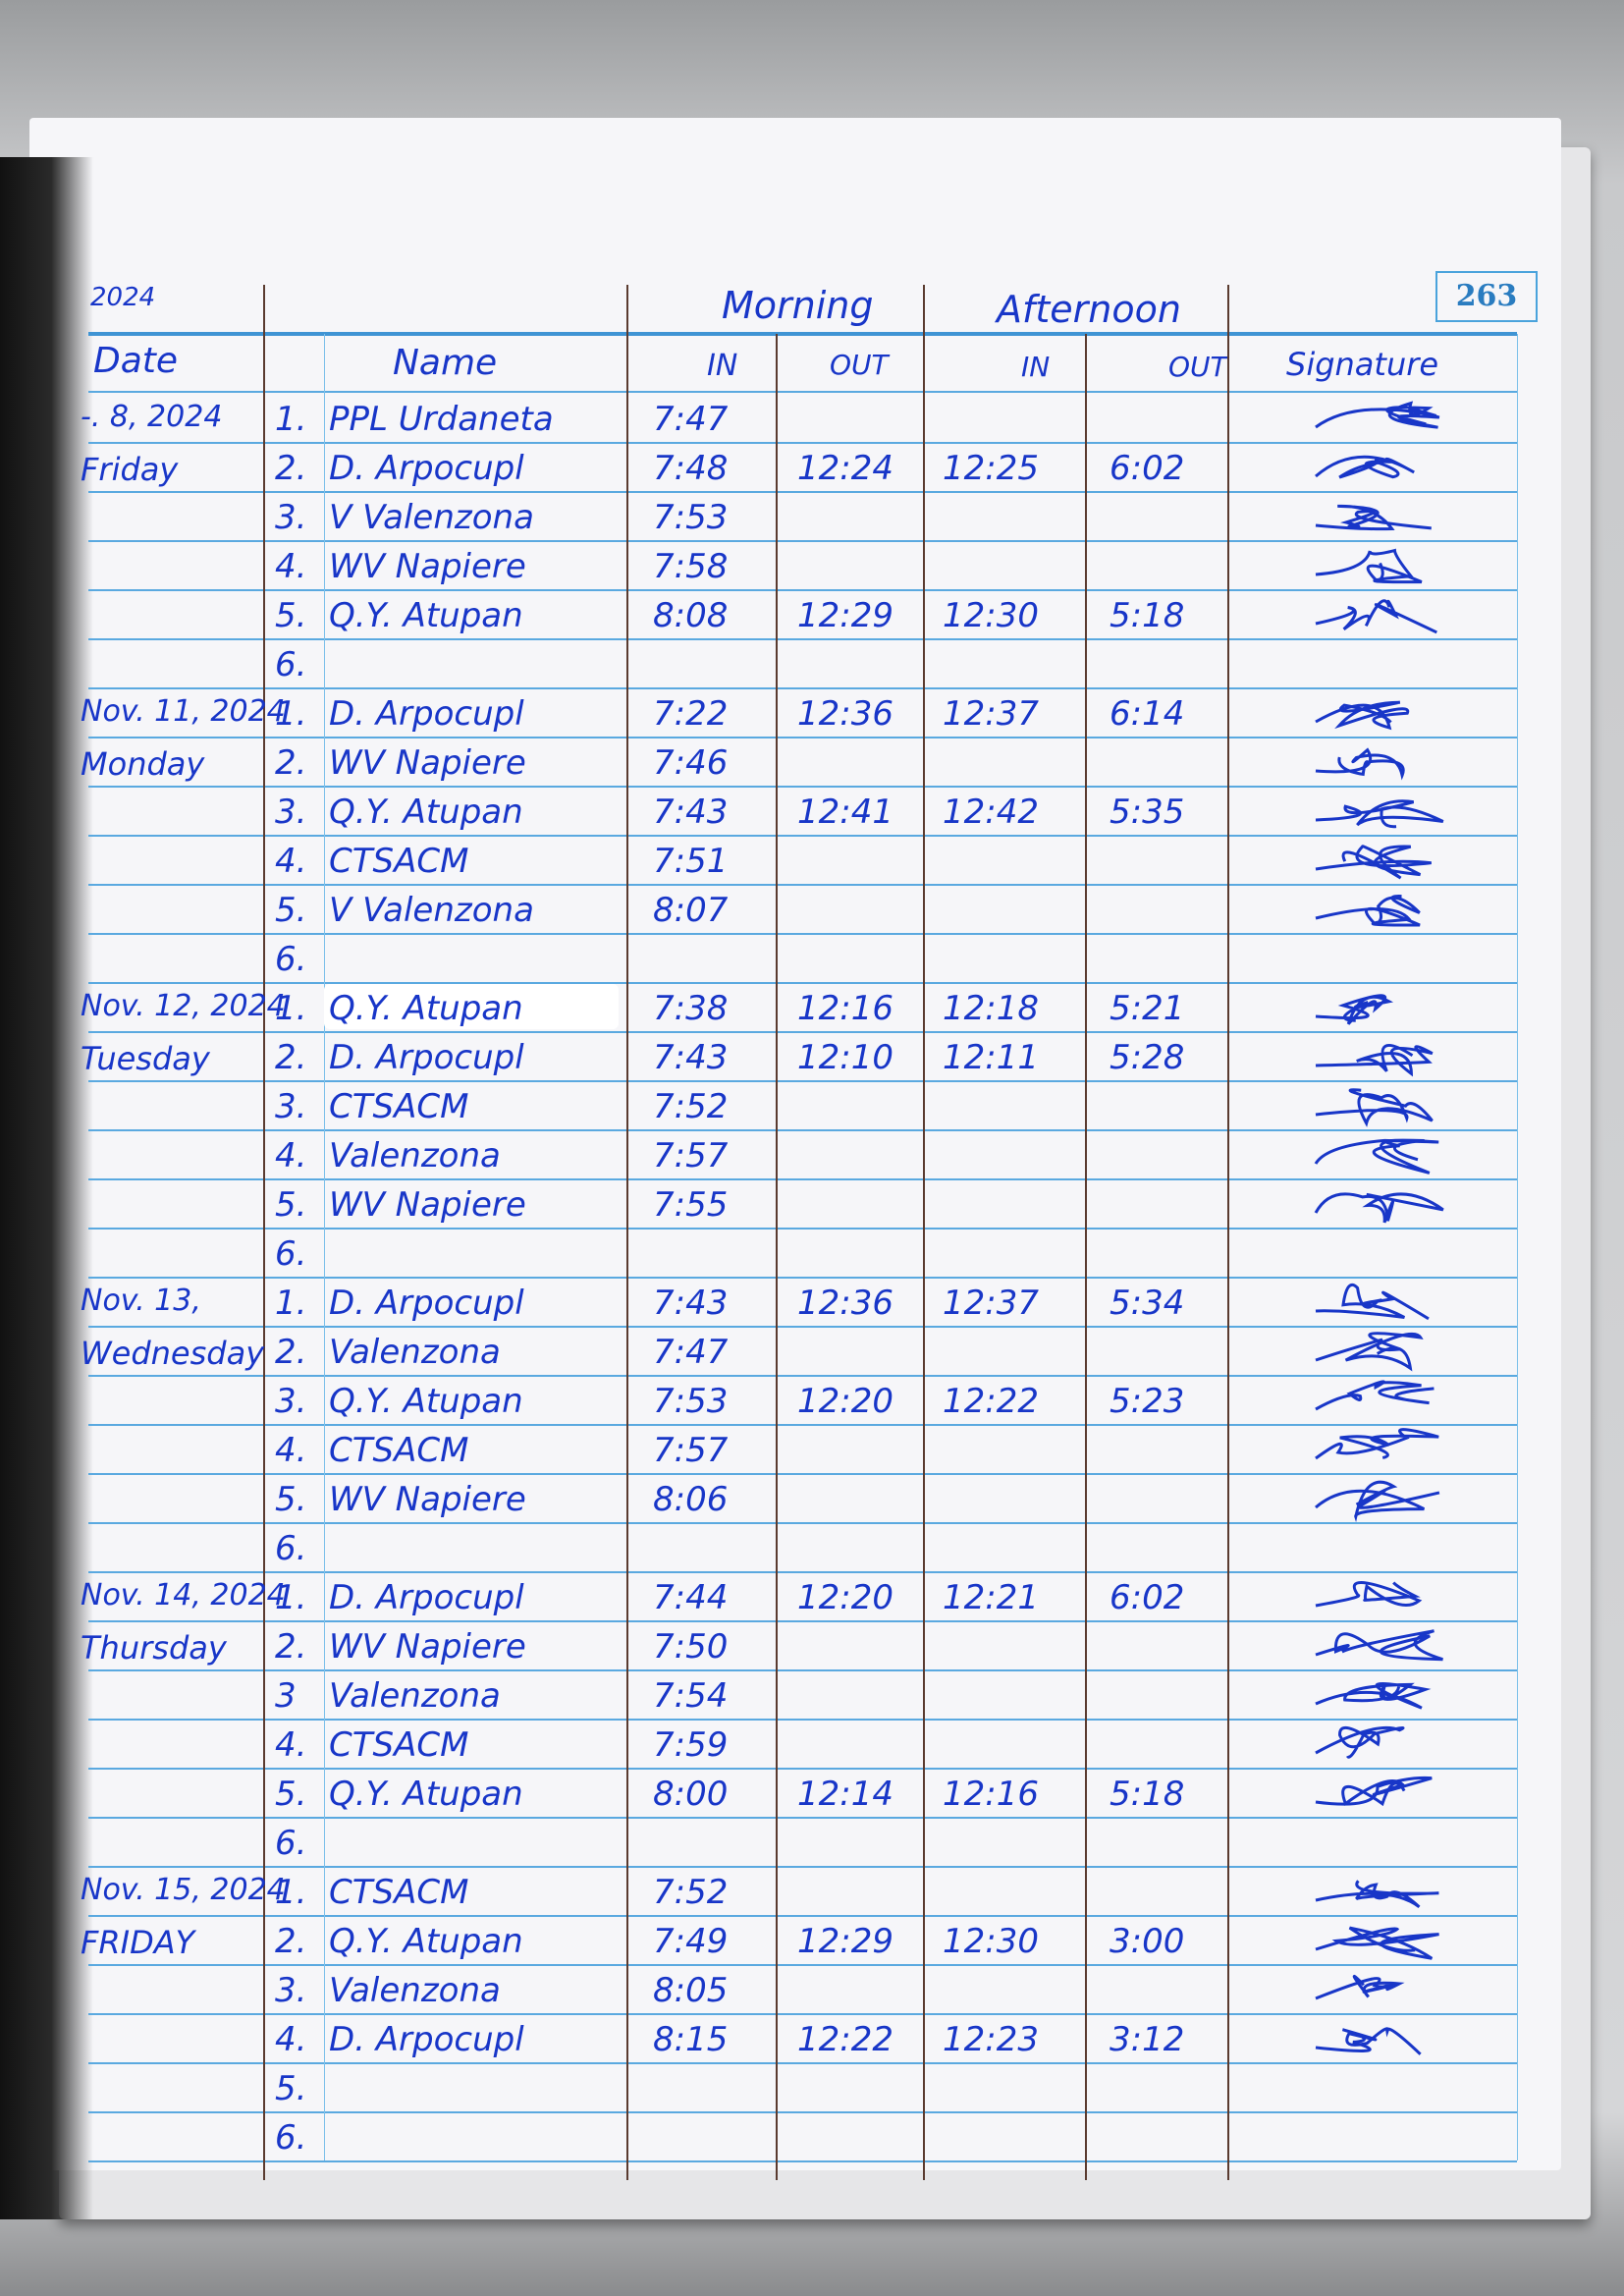  What do you see at coordinates (415, 1155) in the screenshot?
I see `name: Valenzona` at bounding box center [415, 1155].